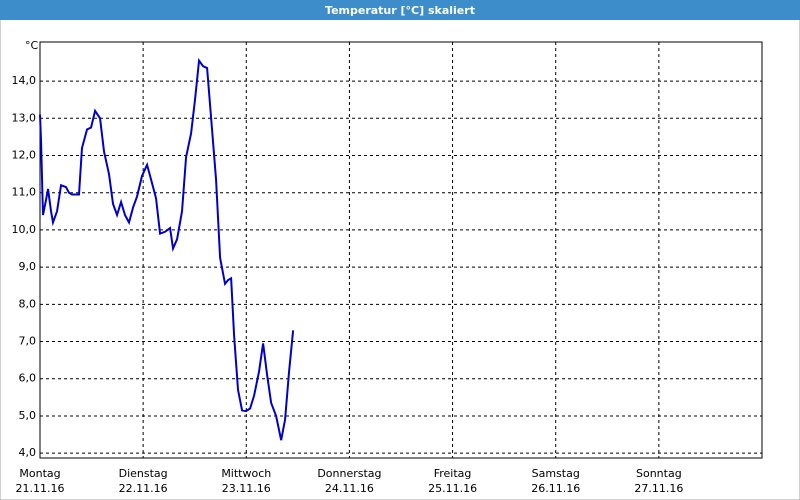  What do you see at coordinates (32, 45) in the screenshot?
I see `y-unit: °C` at bounding box center [32, 45].